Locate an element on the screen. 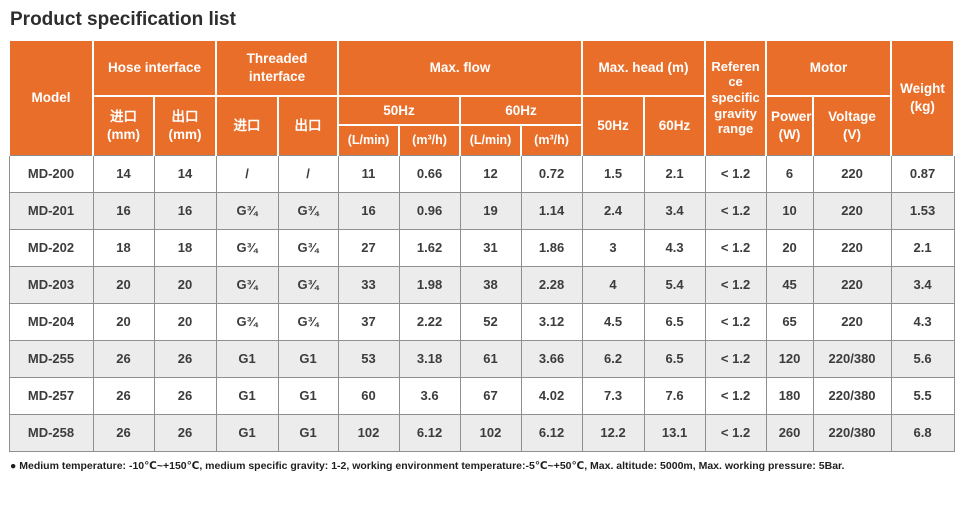 The image size is (961, 509). cell-weight: 2.1 is located at coordinates (922, 247).